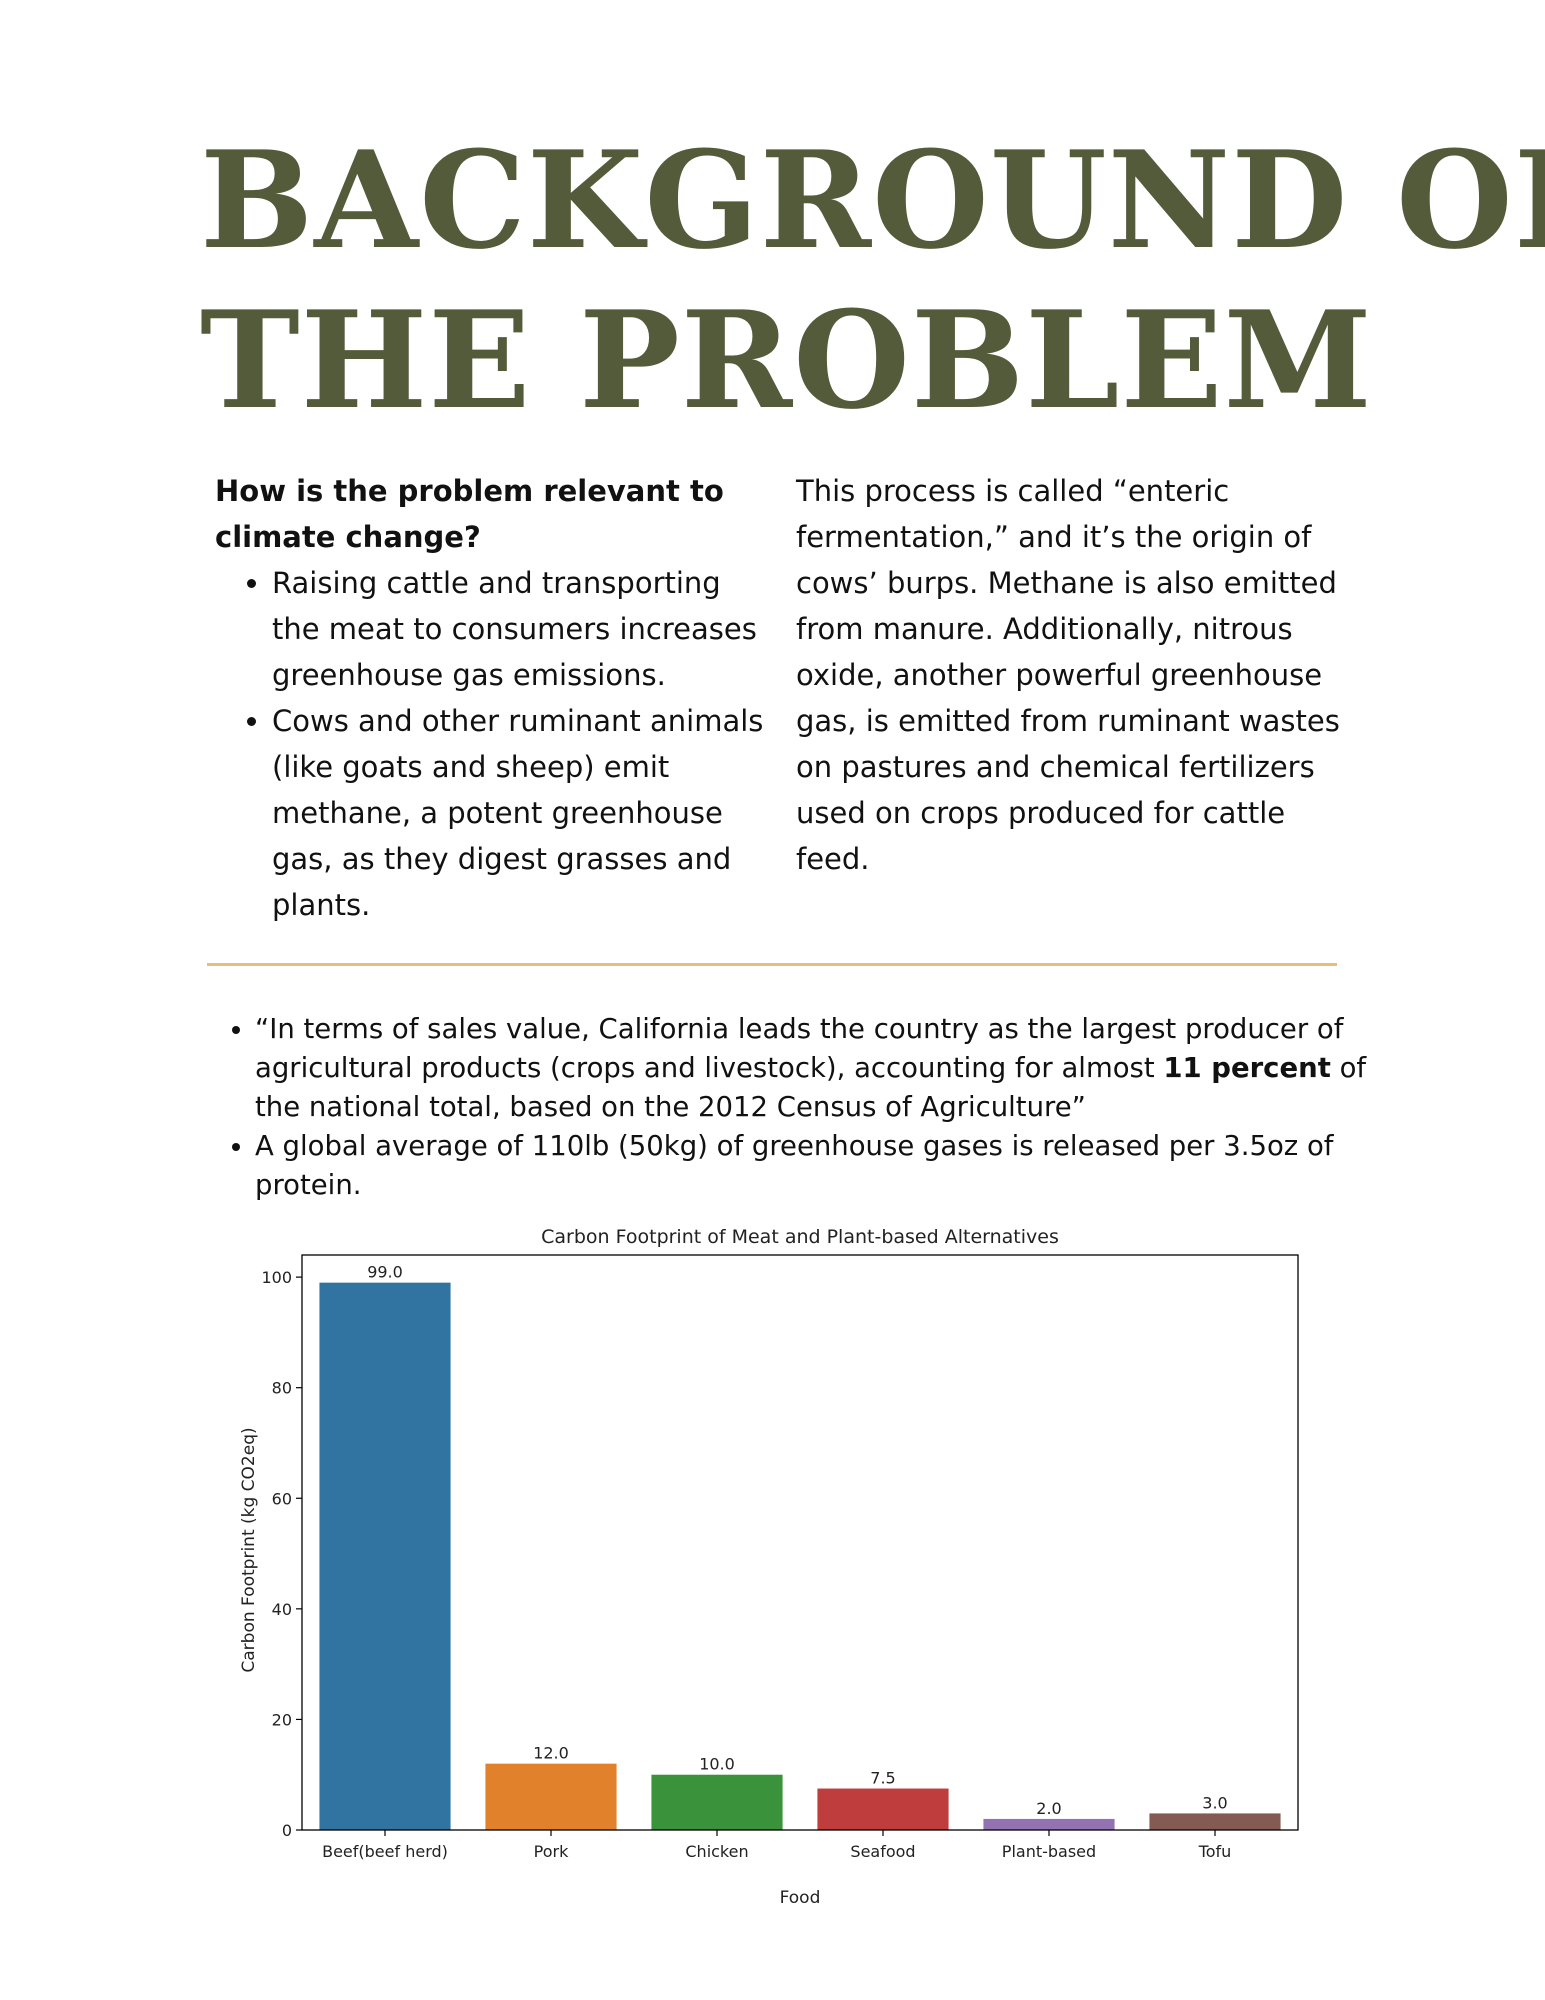 This screenshot has height=2000, width=1545. I want to click on page-title-line-1: BACKGROUND OF, so click(872, 200).